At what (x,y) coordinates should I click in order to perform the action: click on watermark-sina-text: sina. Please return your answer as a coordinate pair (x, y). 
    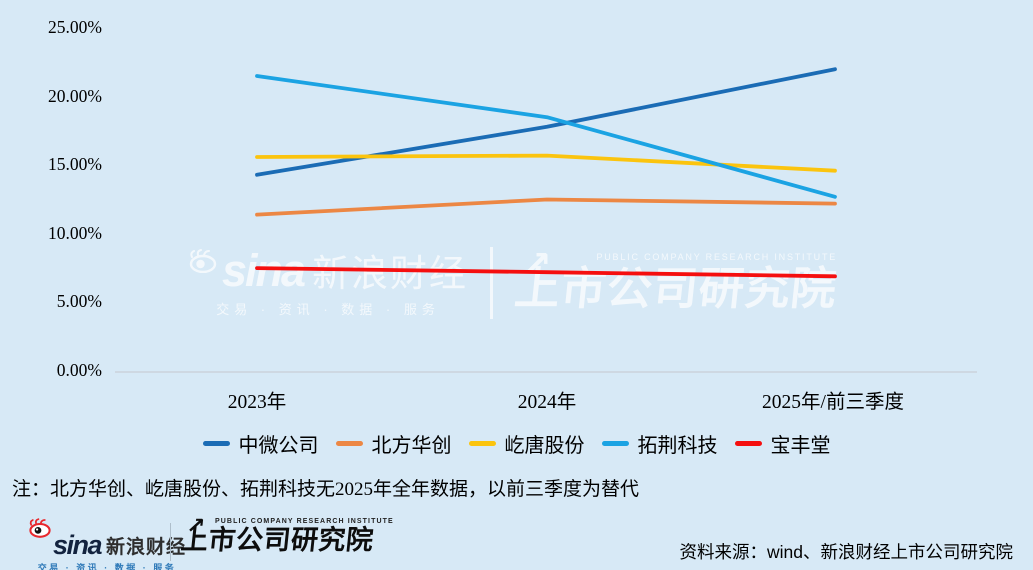
    Looking at the image, I should click on (264, 270).